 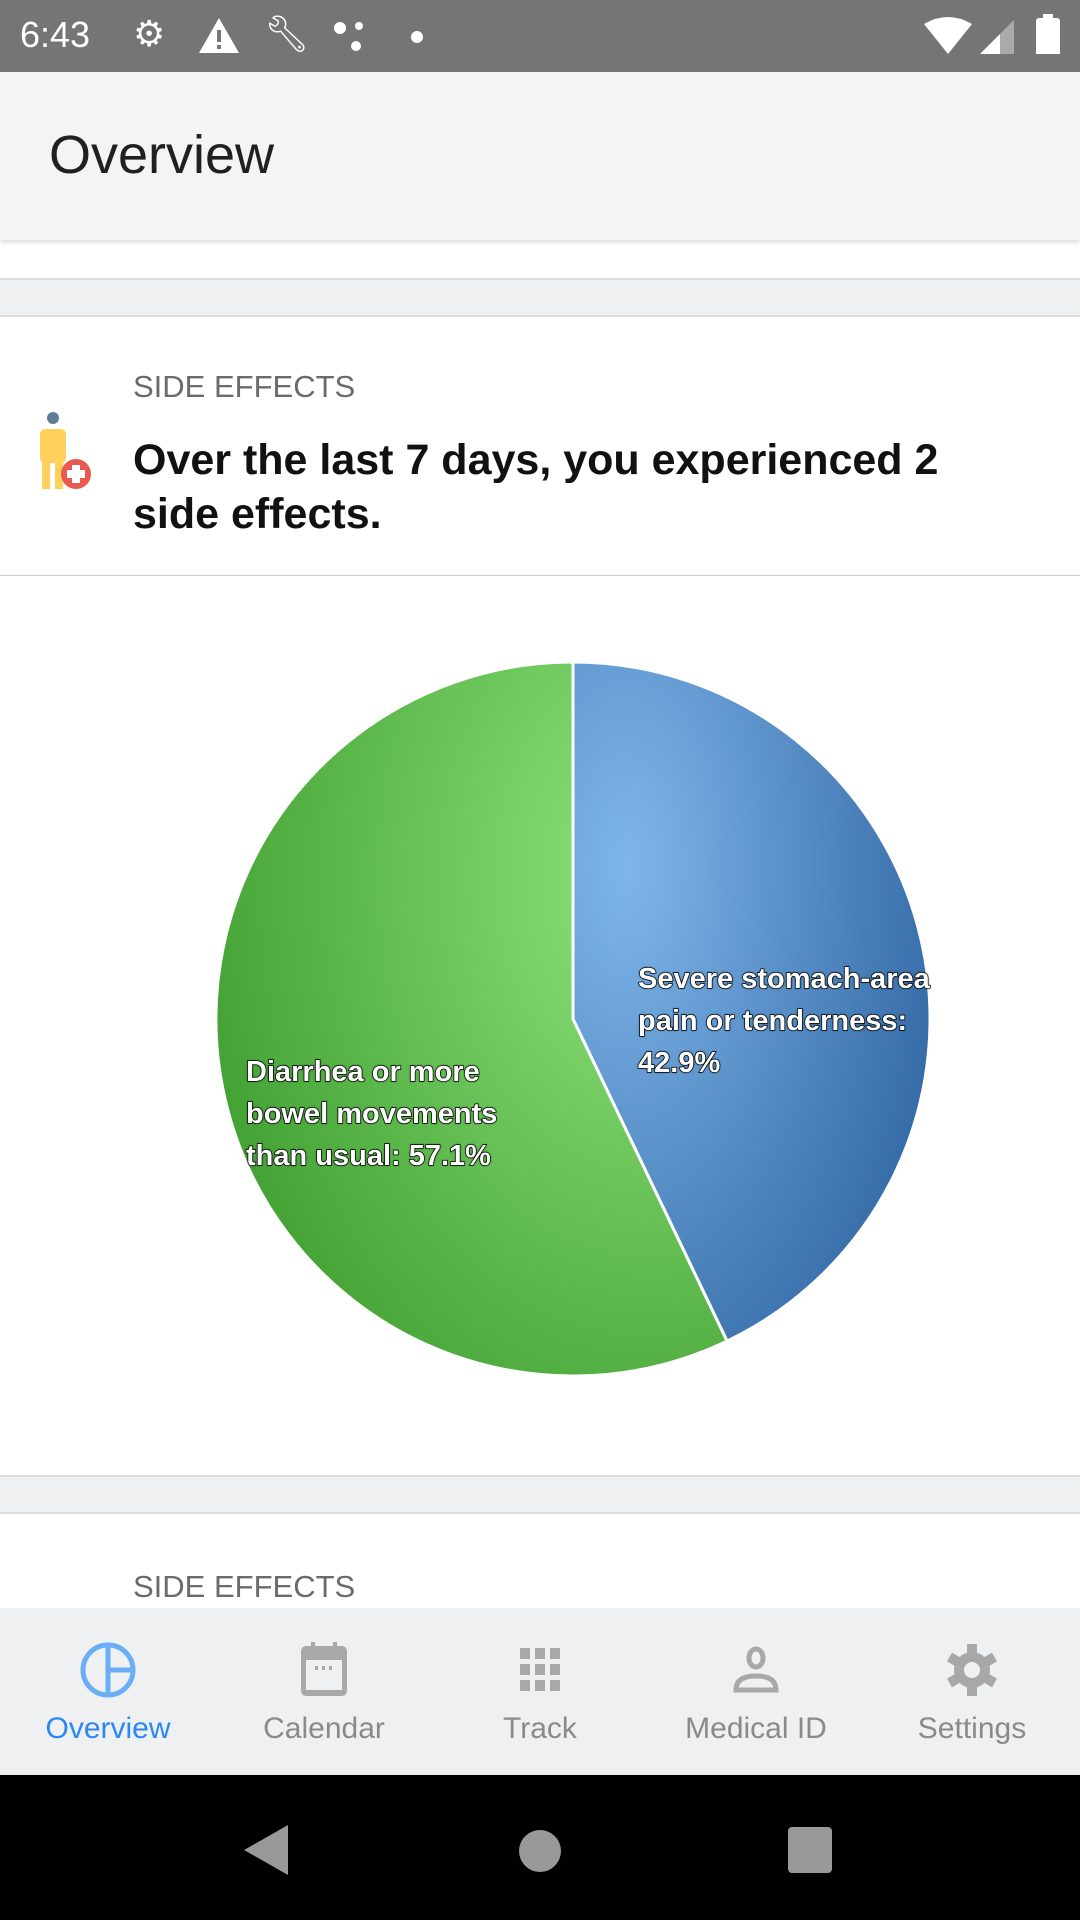 I want to click on tab-calendar: Calendar, so click(x=324, y=1691).